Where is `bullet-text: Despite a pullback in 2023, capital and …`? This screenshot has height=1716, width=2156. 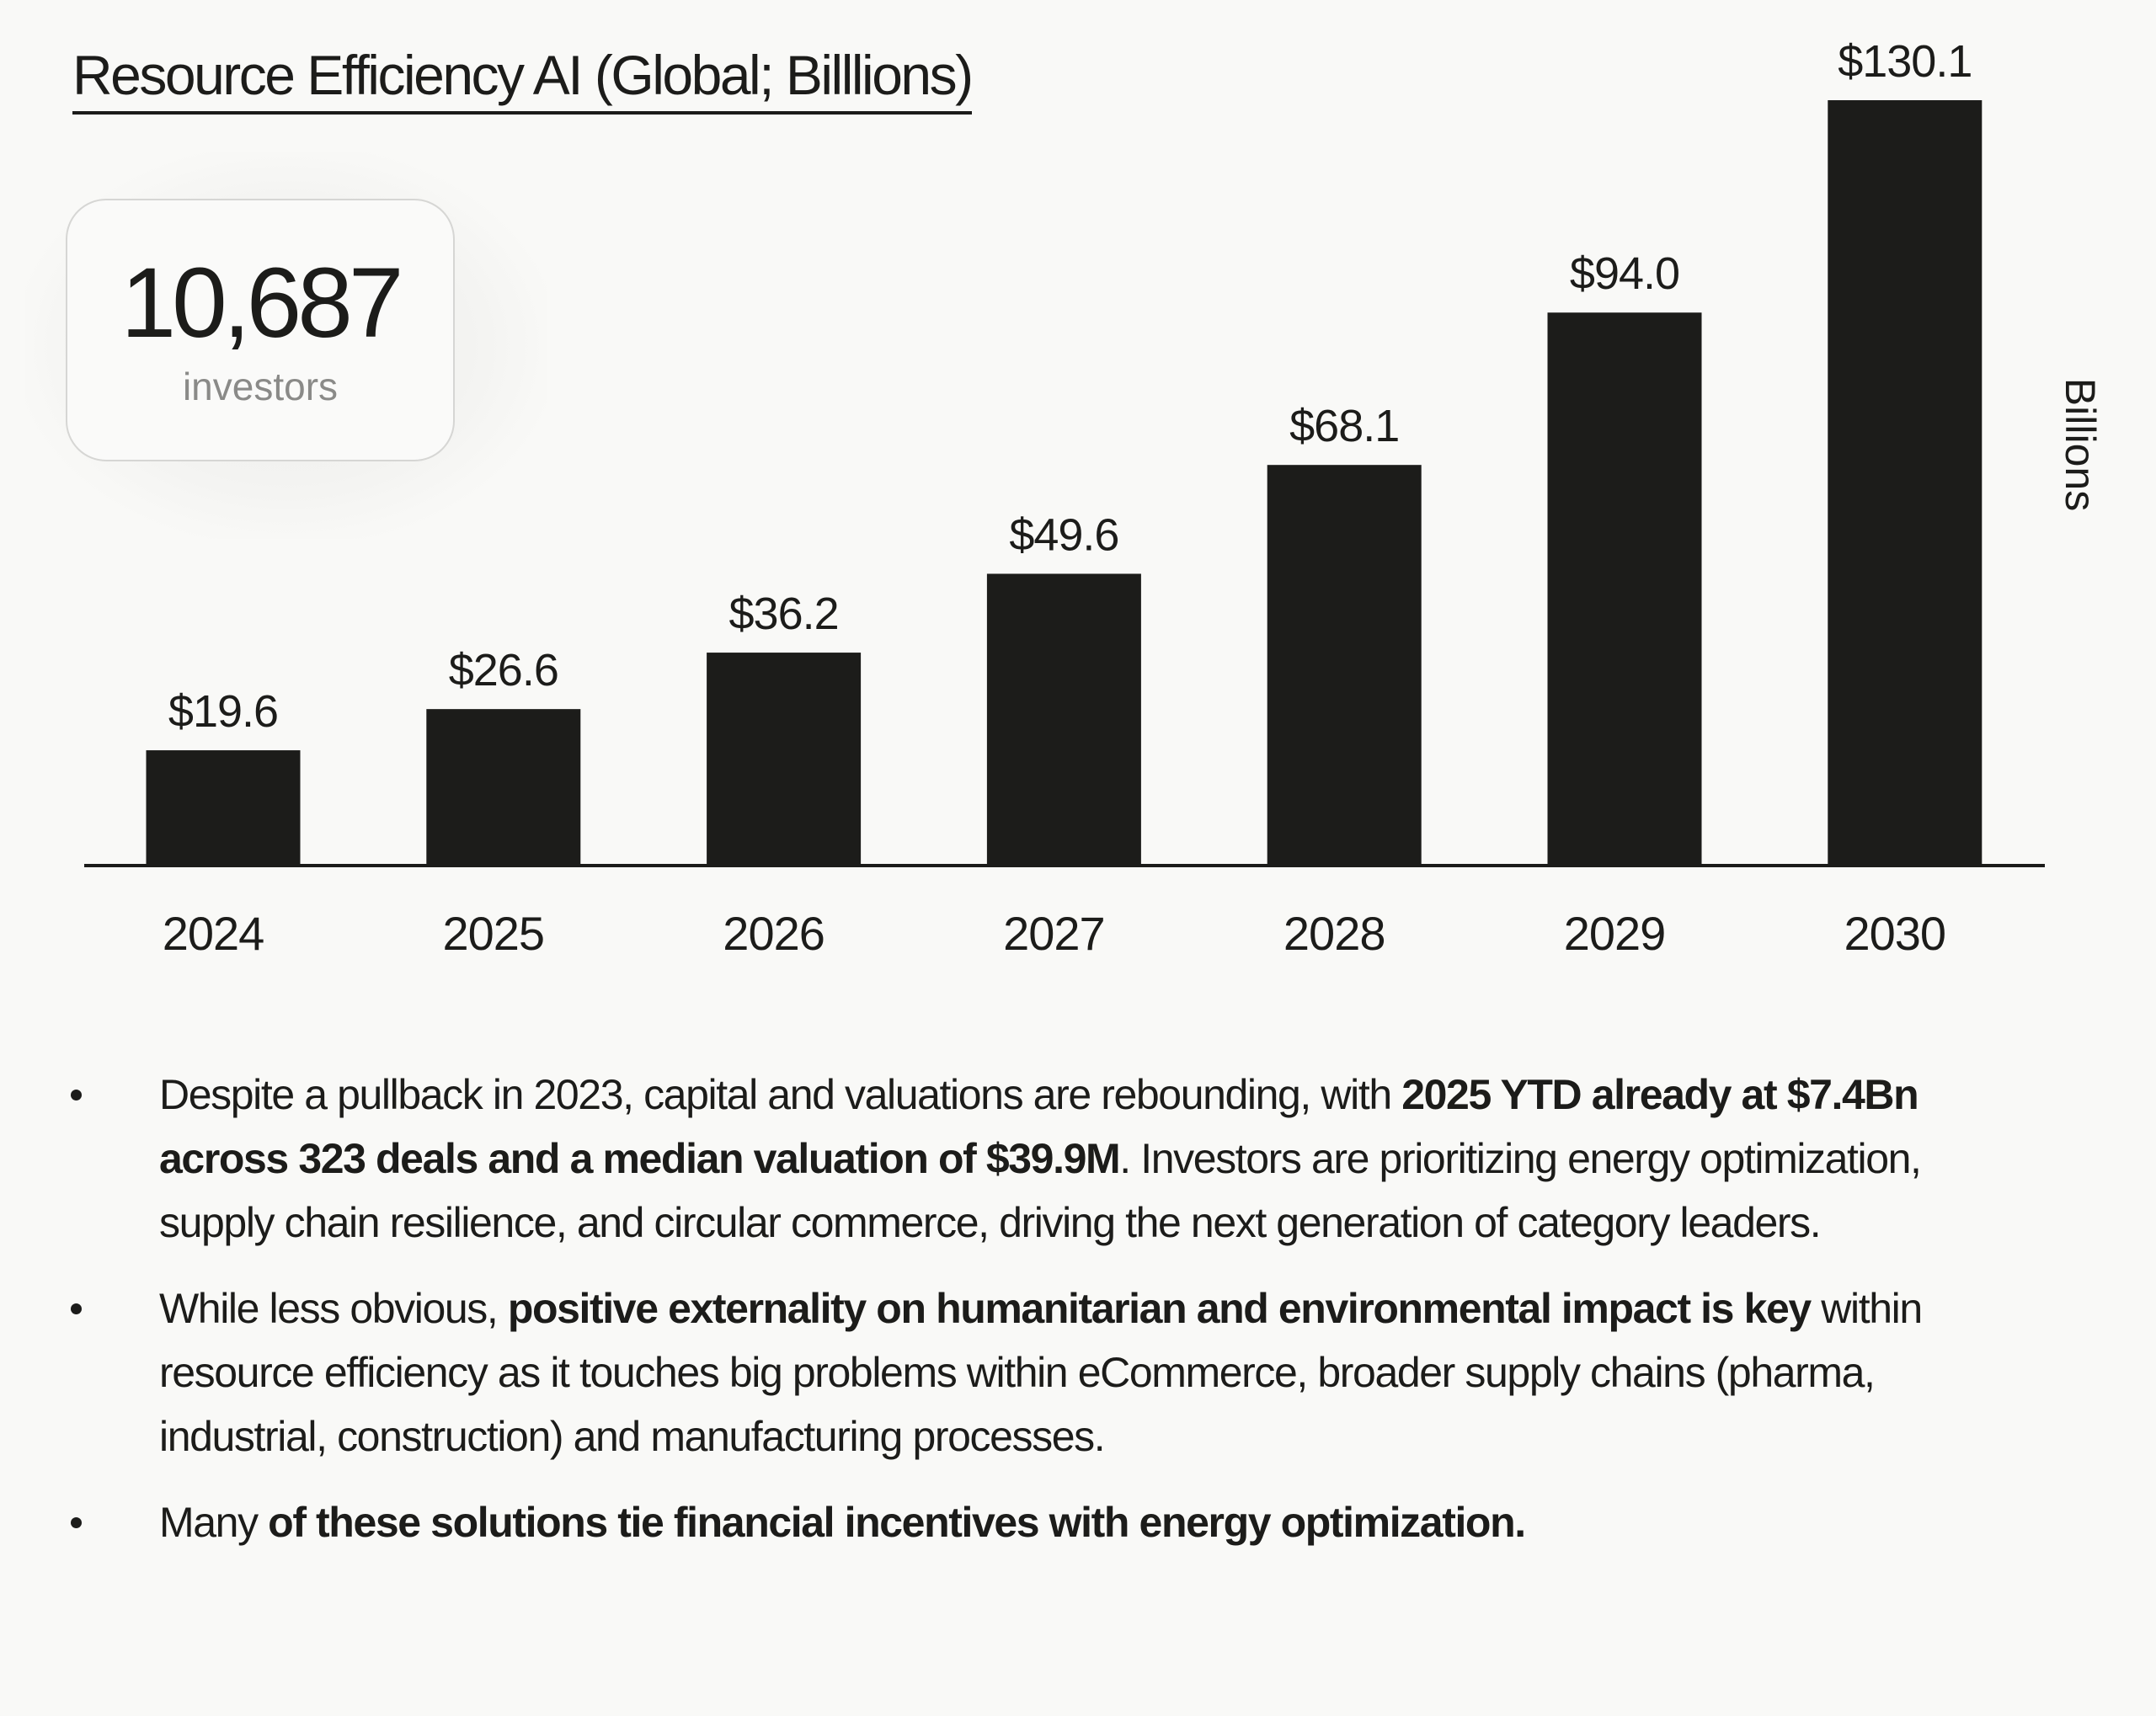
bullet-text: Despite a pullback in 2023, capital and … is located at coordinates (780, 1094).